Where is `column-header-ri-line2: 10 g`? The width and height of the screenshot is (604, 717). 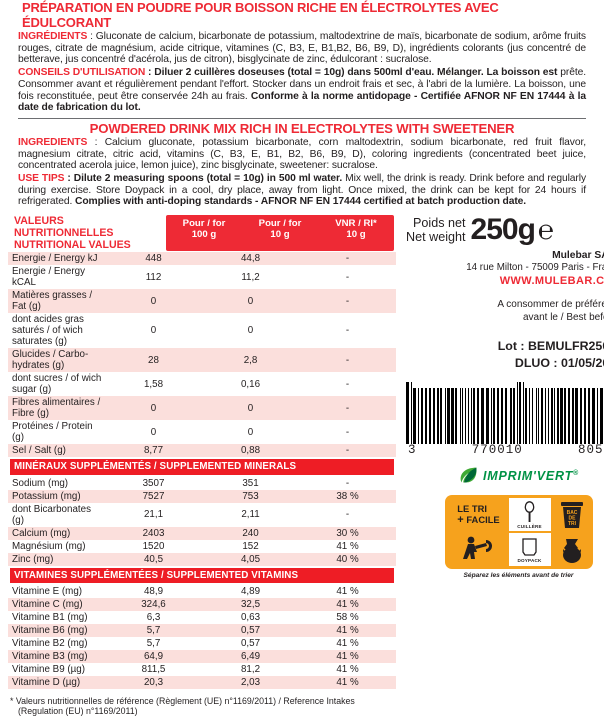 column-header-ri-line2: 10 g is located at coordinates (356, 235).